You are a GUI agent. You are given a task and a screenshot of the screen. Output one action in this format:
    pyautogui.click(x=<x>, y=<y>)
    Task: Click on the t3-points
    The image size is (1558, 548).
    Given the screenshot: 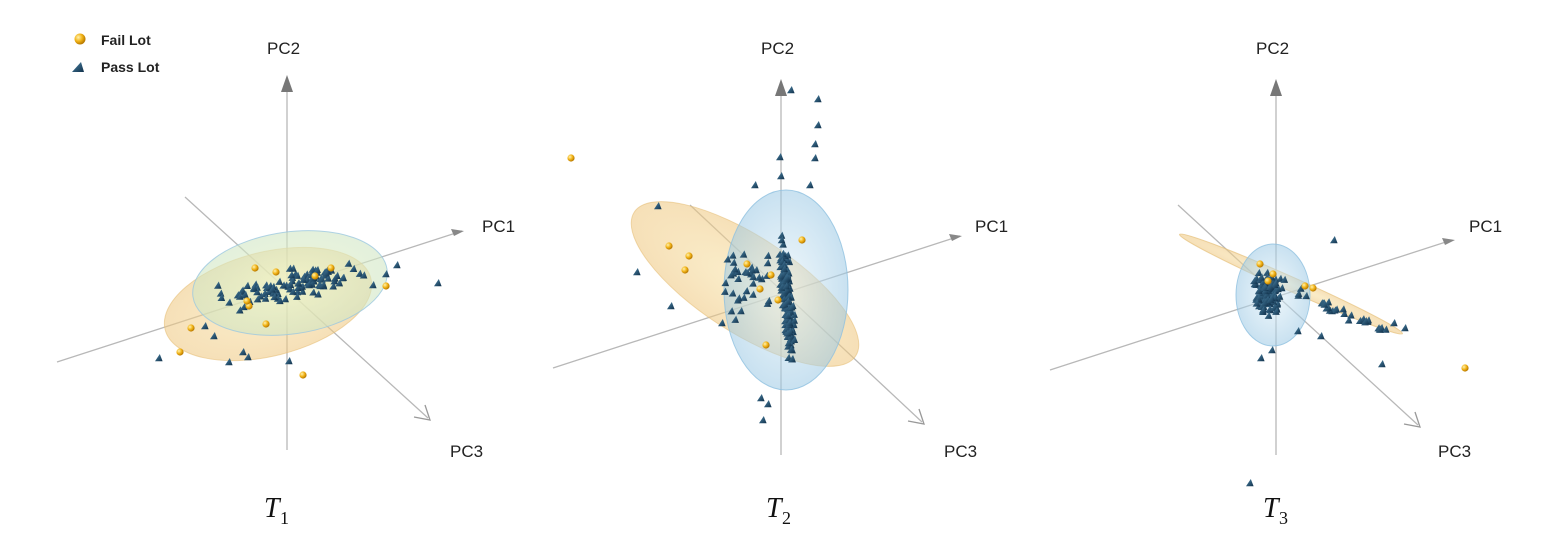 What is the action you would take?
    pyautogui.click(x=1357, y=361)
    